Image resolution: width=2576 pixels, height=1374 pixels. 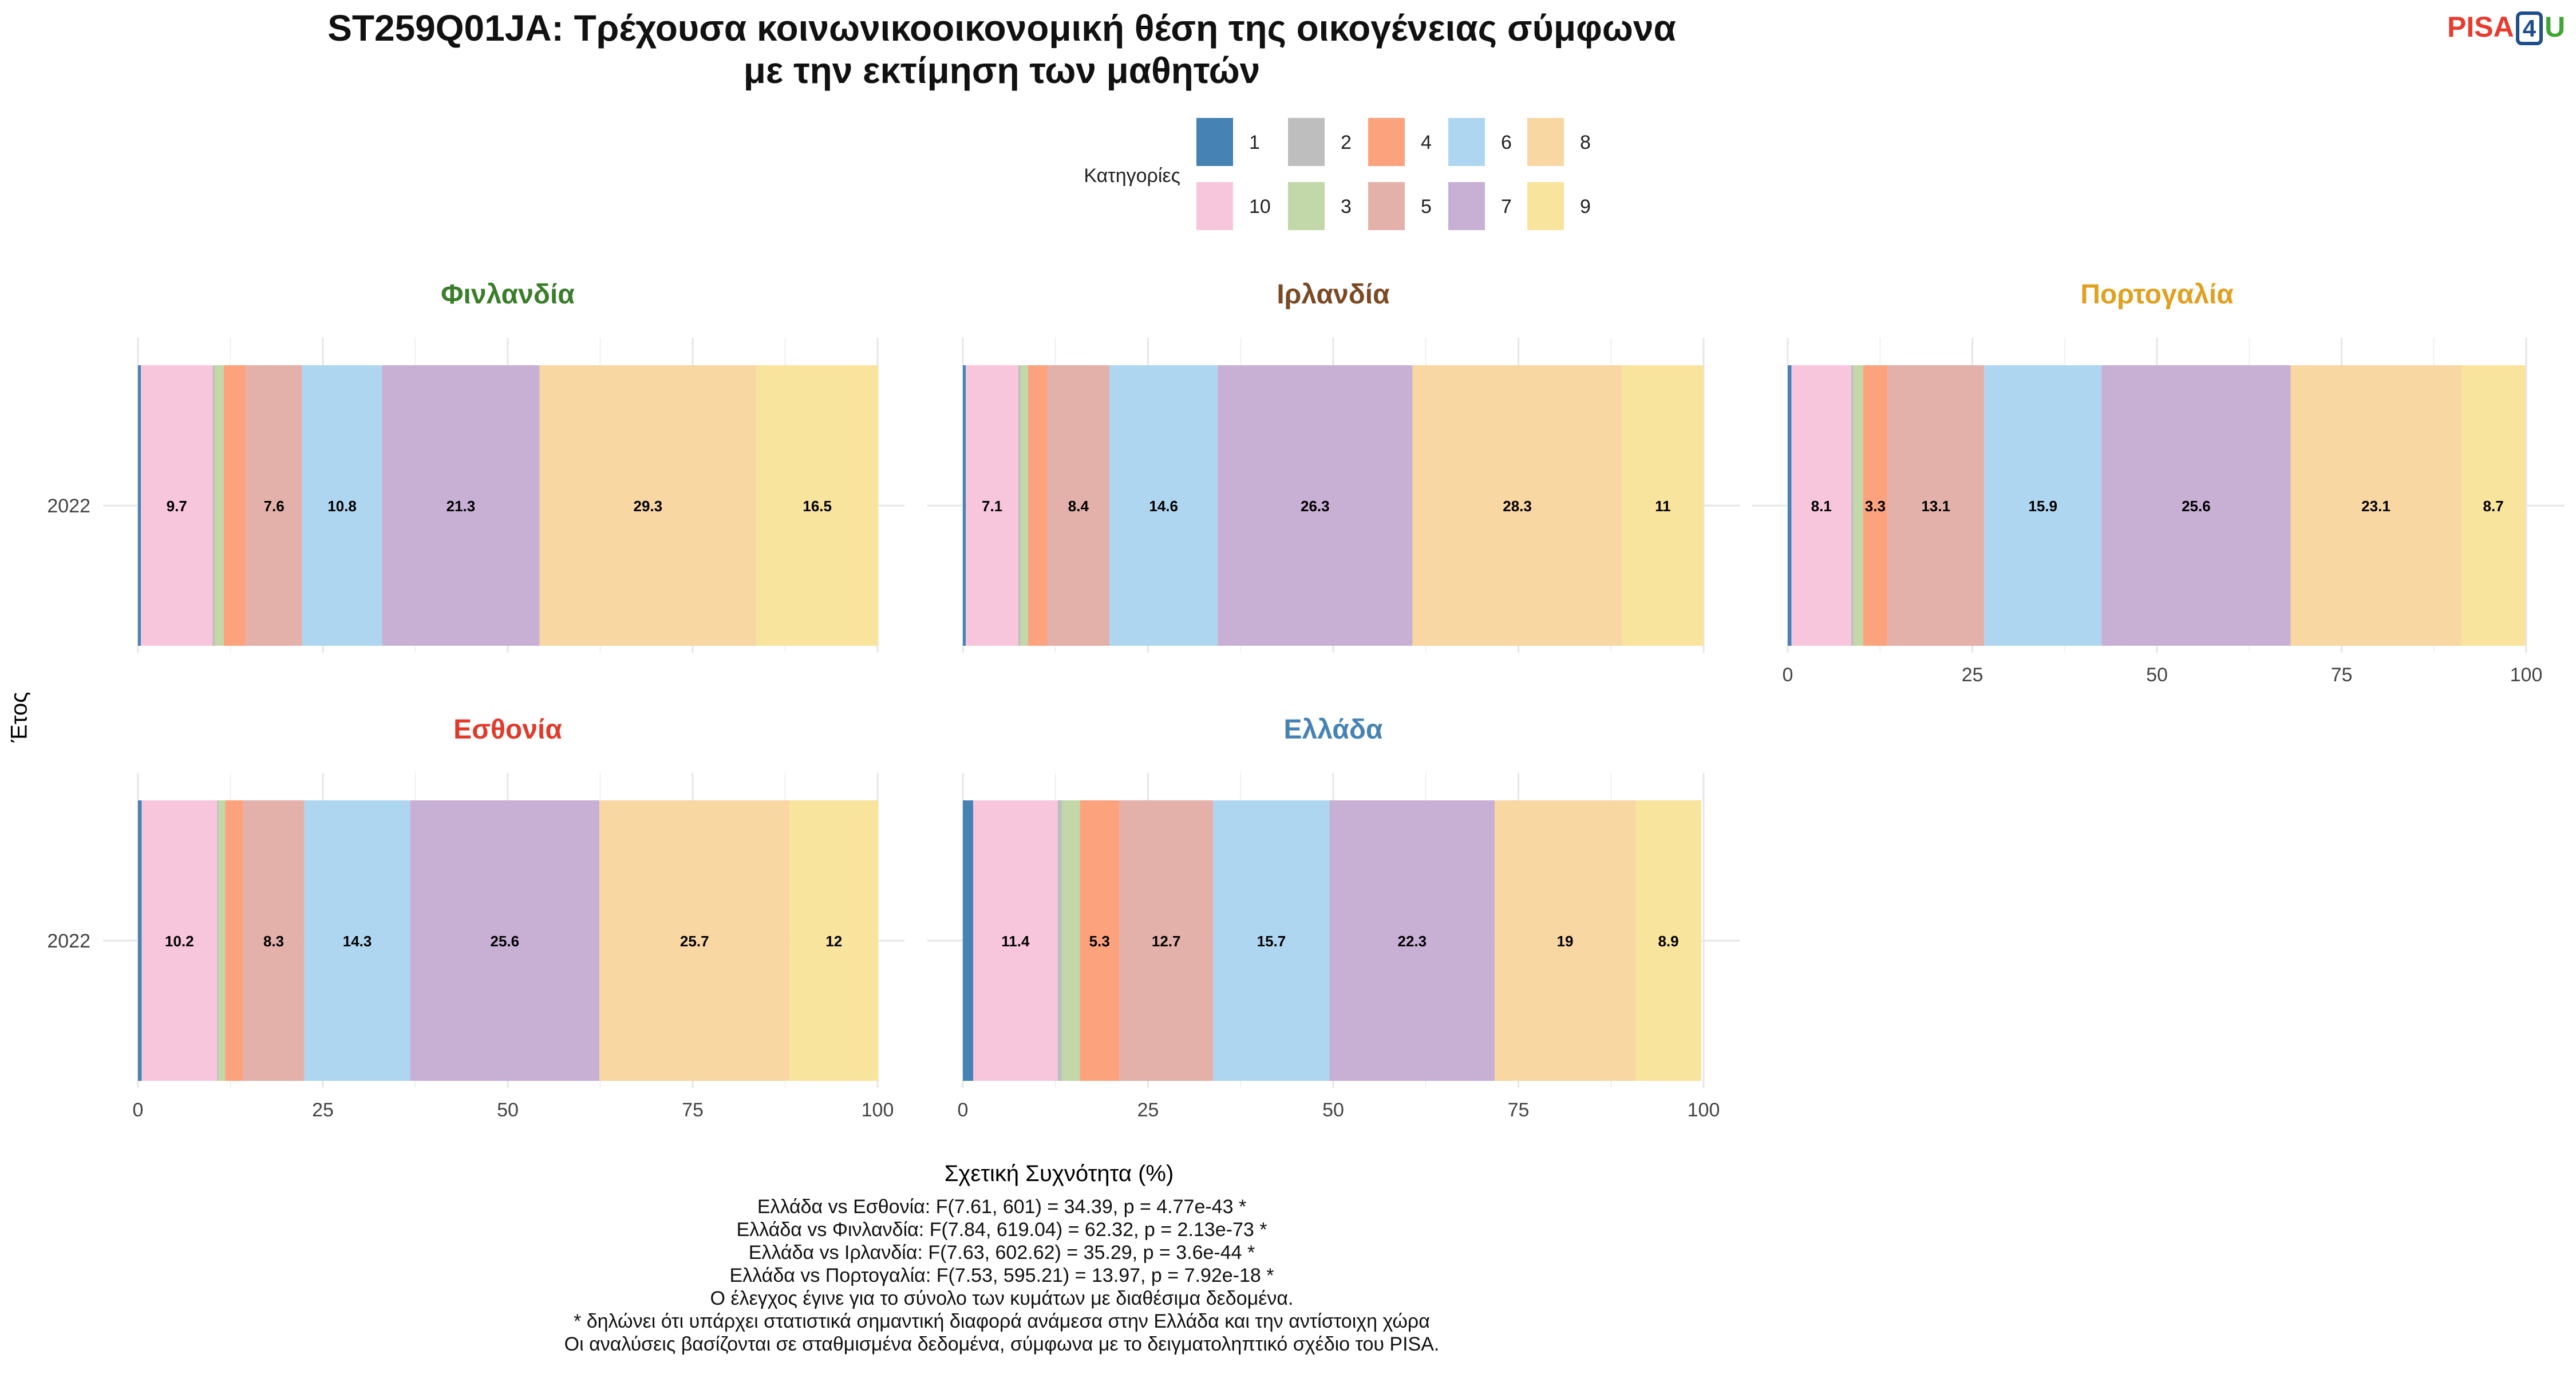 I want to click on data-label-cat-5: 8.4, so click(x=1078, y=506).